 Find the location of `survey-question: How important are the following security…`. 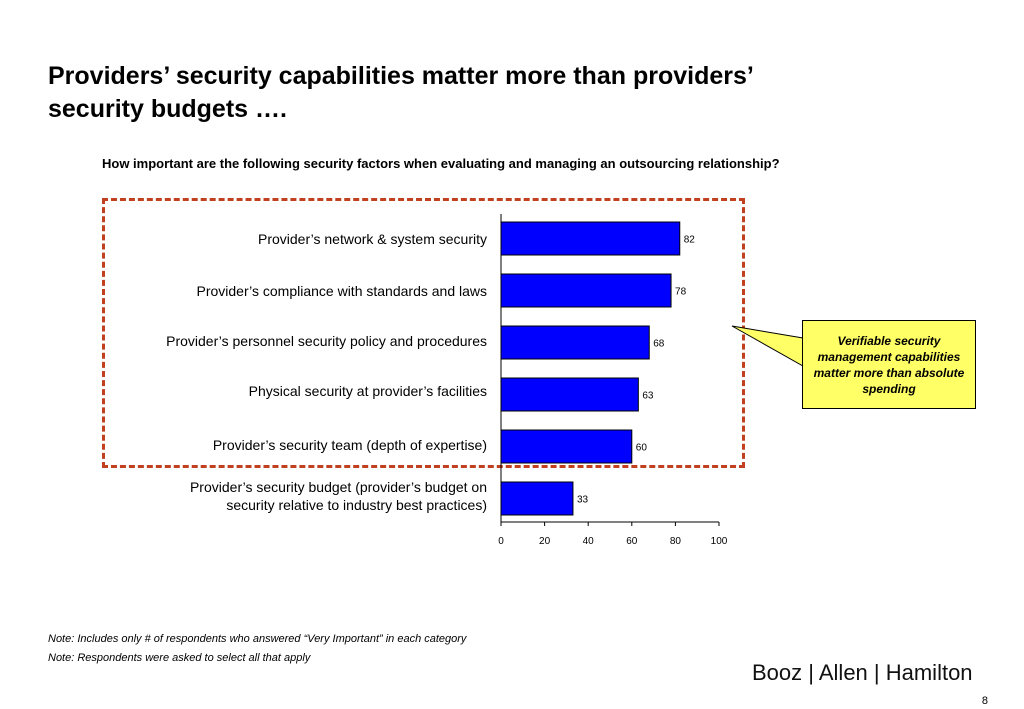

survey-question: How important are the following security… is located at coordinates (441, 163).